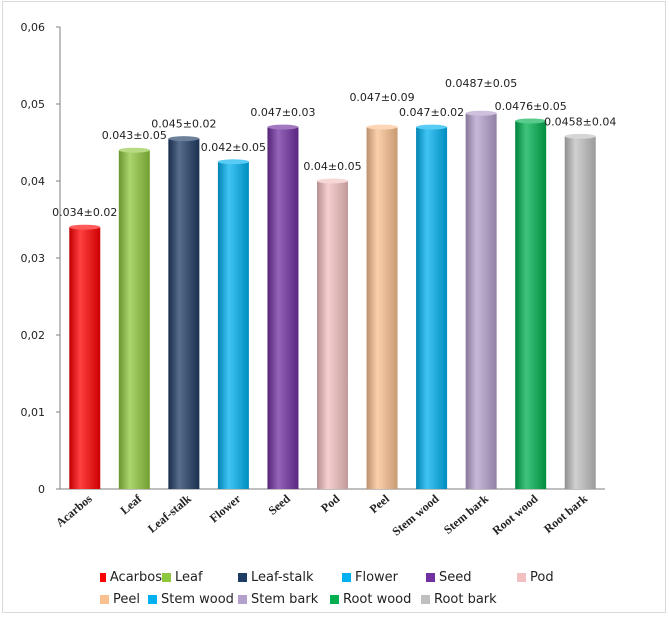  Describe the element at coordinates (74, 510) in the screenshot. I see `x-tick-label: Acarbos` at that location.